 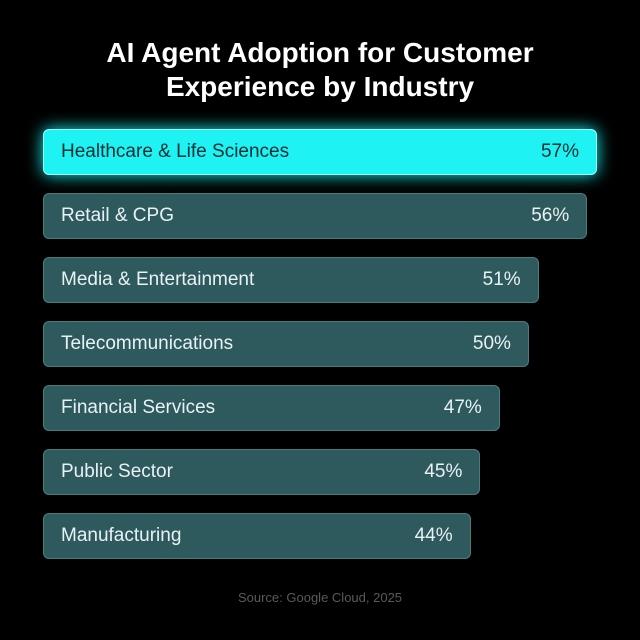 I want to click on category-label: Healthcare & Life Sciences, so click(x=175, y=151).